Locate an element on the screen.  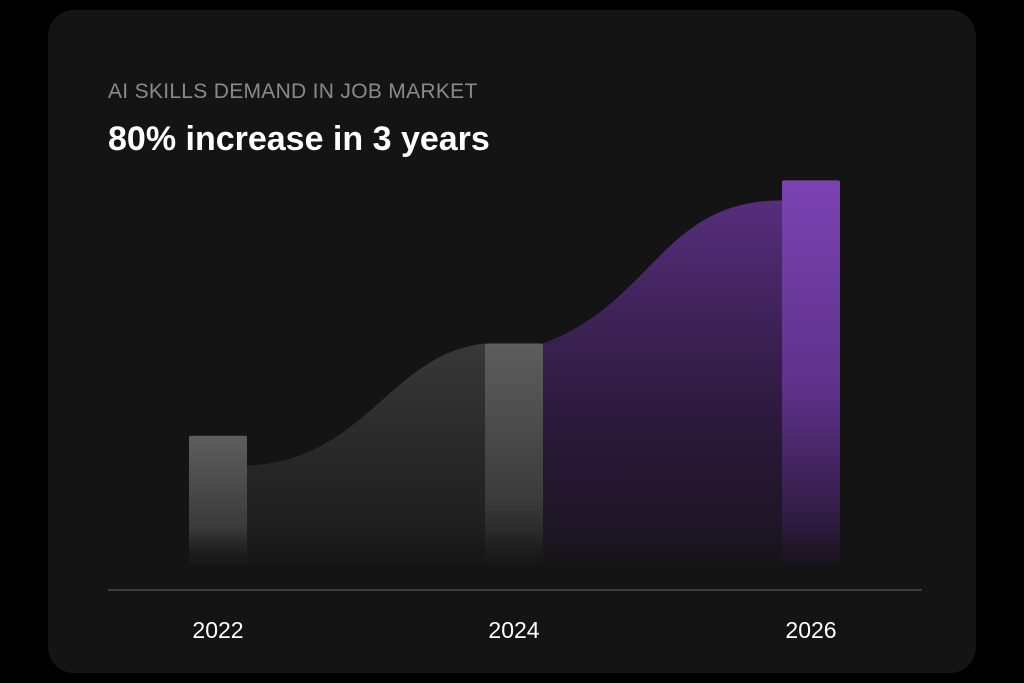
area-segment-2022-2024 is located at coordinates (366, 454).